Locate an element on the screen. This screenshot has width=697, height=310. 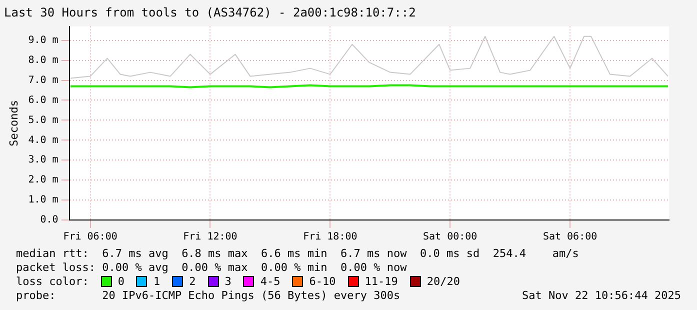
x-tick-label: Sat 00:00 is located at coordinates (450, 237).